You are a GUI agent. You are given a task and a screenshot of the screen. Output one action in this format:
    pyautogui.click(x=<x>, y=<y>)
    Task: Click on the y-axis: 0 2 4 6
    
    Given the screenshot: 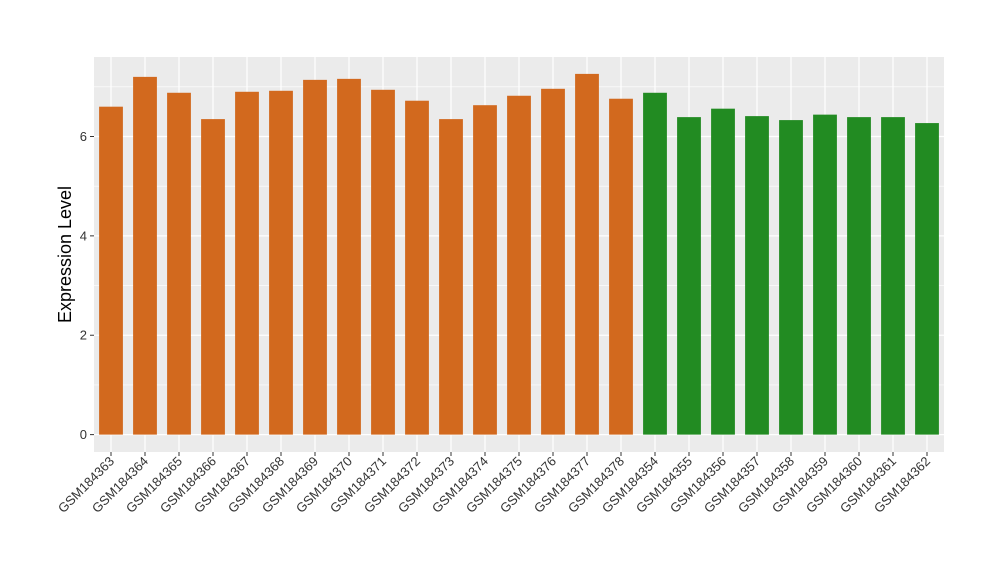 What is the action you would take?
    pyautogui.click(x=87, y=285)
    